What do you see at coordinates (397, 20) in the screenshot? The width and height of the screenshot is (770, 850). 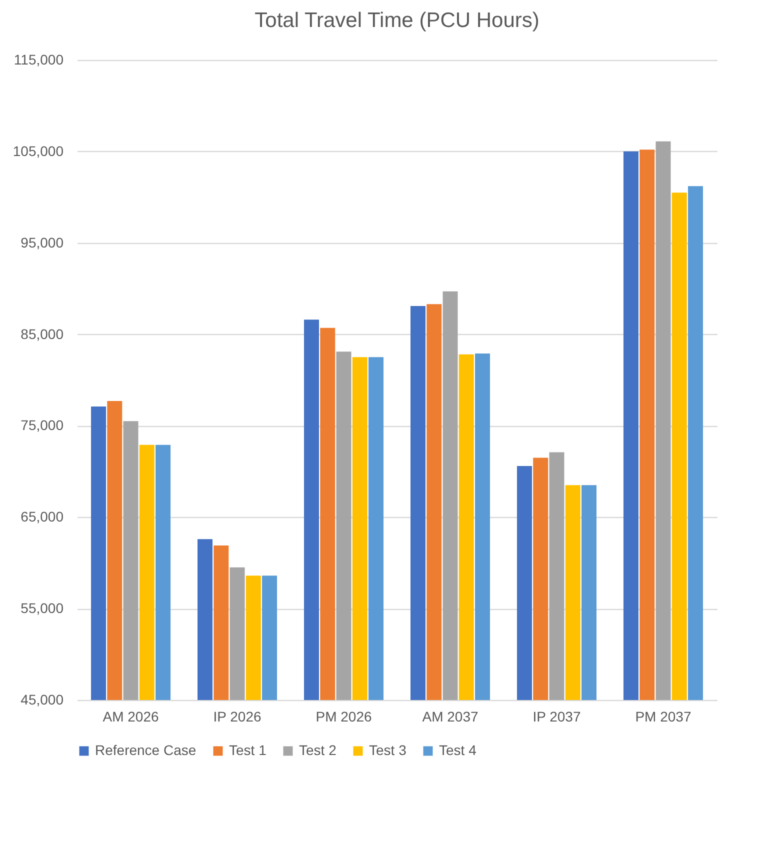 I see `chart-title: Total Travel Time (PCU Hours)` at bounding box center [397, 20].